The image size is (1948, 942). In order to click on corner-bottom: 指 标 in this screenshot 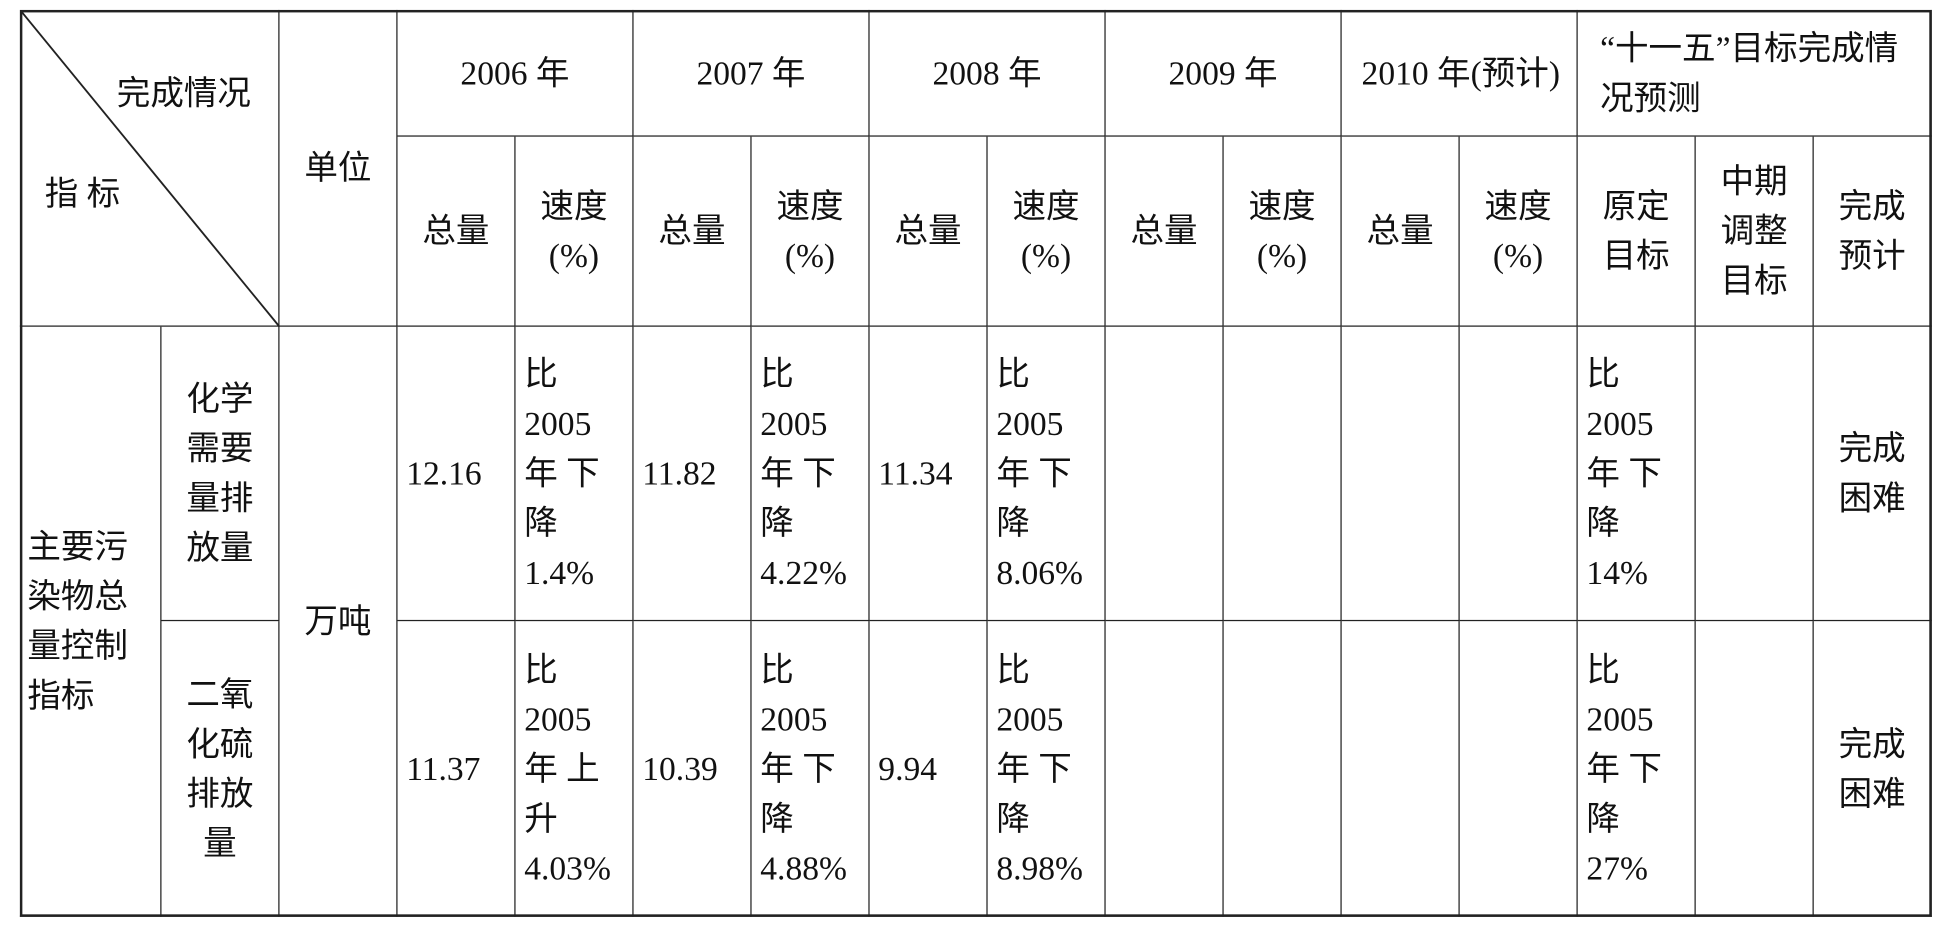, I will do `click(82, 194)`.